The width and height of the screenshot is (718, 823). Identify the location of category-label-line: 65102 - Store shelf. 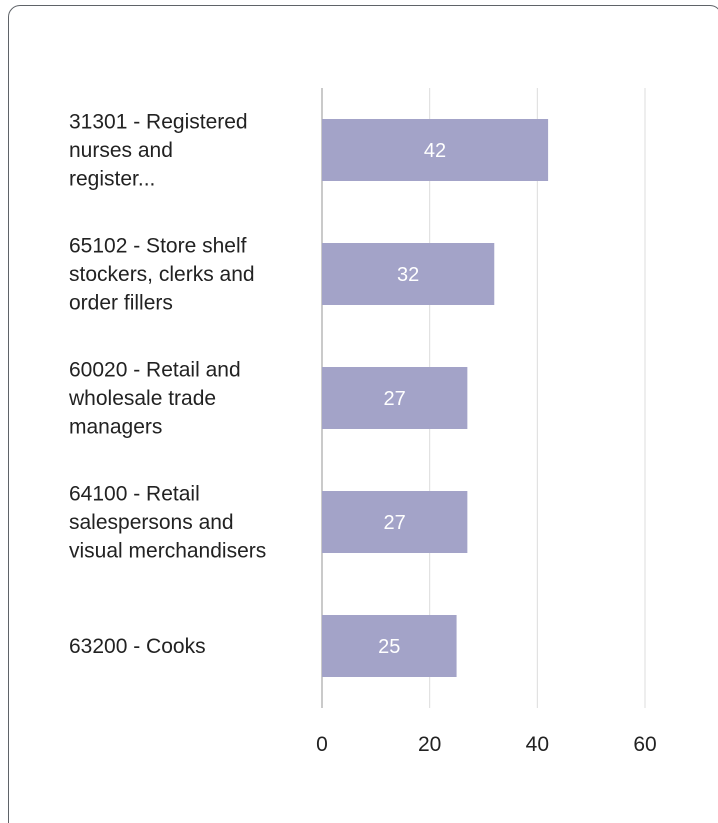
(158, 246).